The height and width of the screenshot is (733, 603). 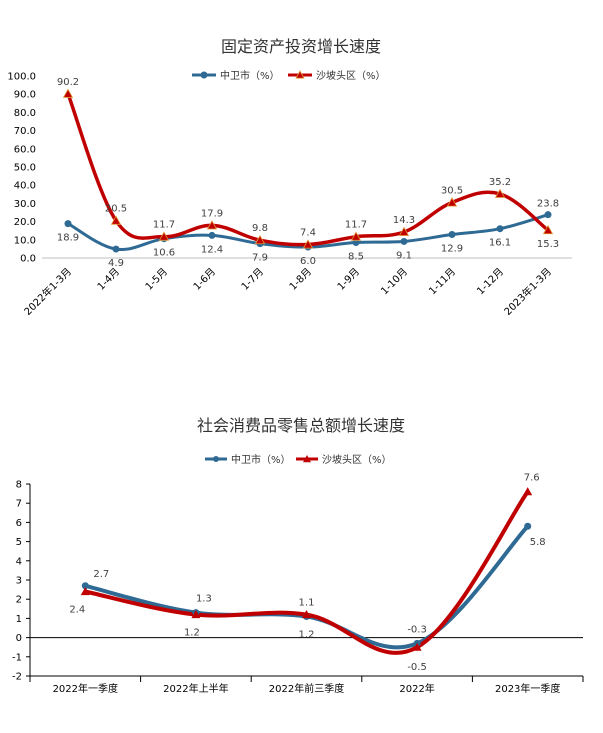 I want to click on chart1-y-tick-label: 80.0, so click(x=25, y=113).